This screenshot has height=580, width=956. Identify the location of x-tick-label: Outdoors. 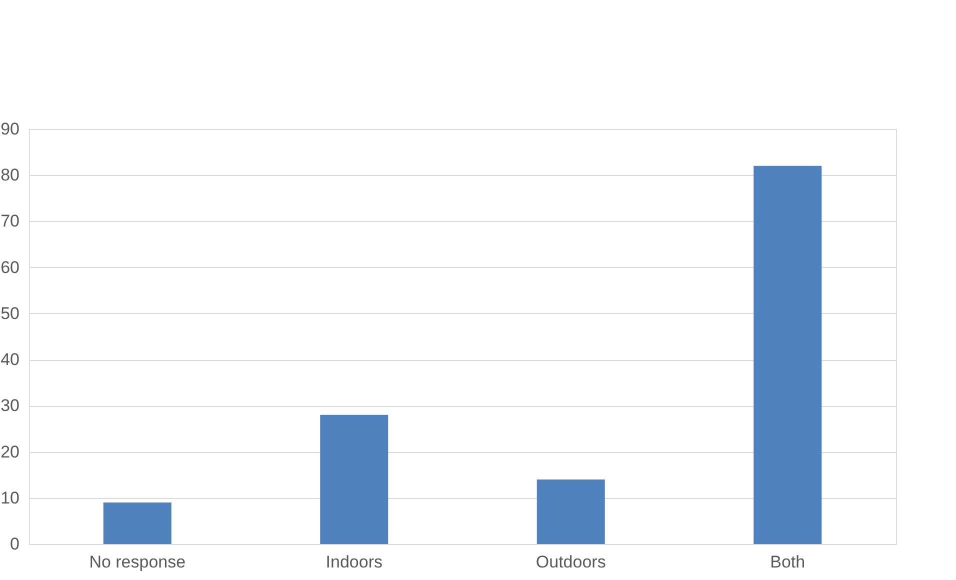
(571, 562).